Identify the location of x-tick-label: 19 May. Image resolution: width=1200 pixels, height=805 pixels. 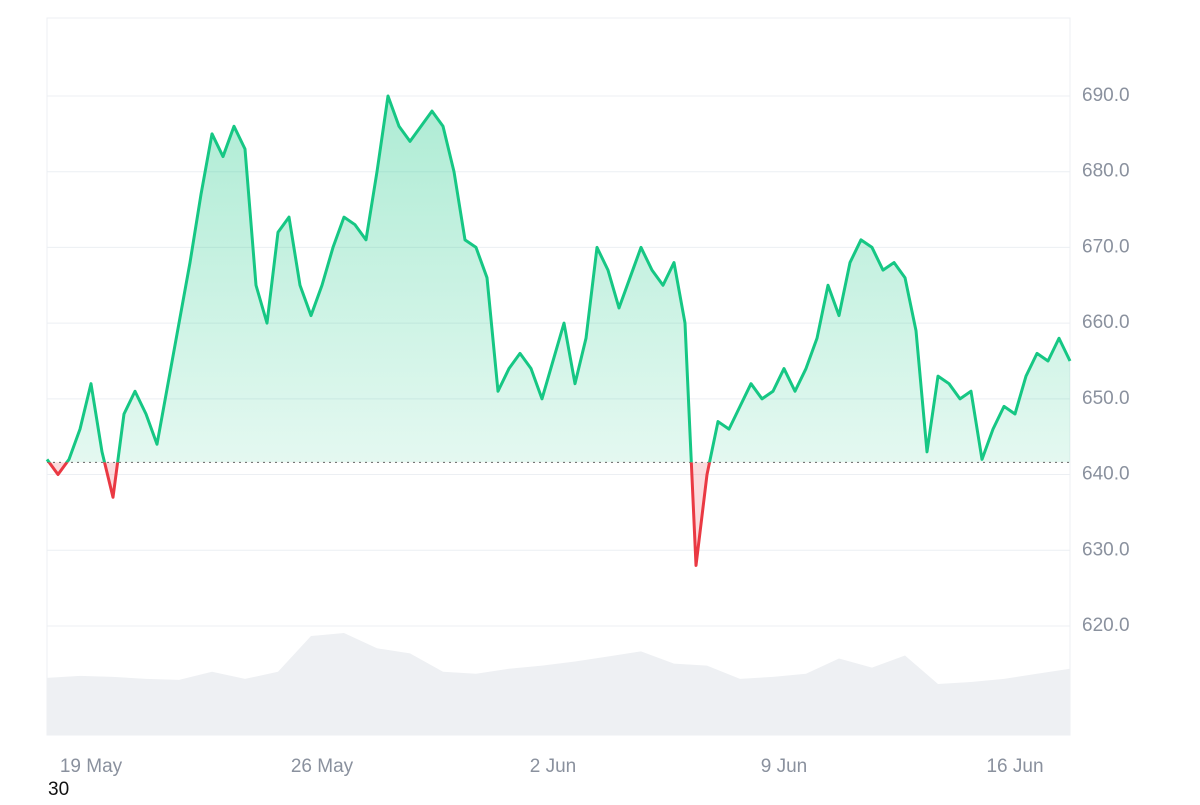
(91, 766).